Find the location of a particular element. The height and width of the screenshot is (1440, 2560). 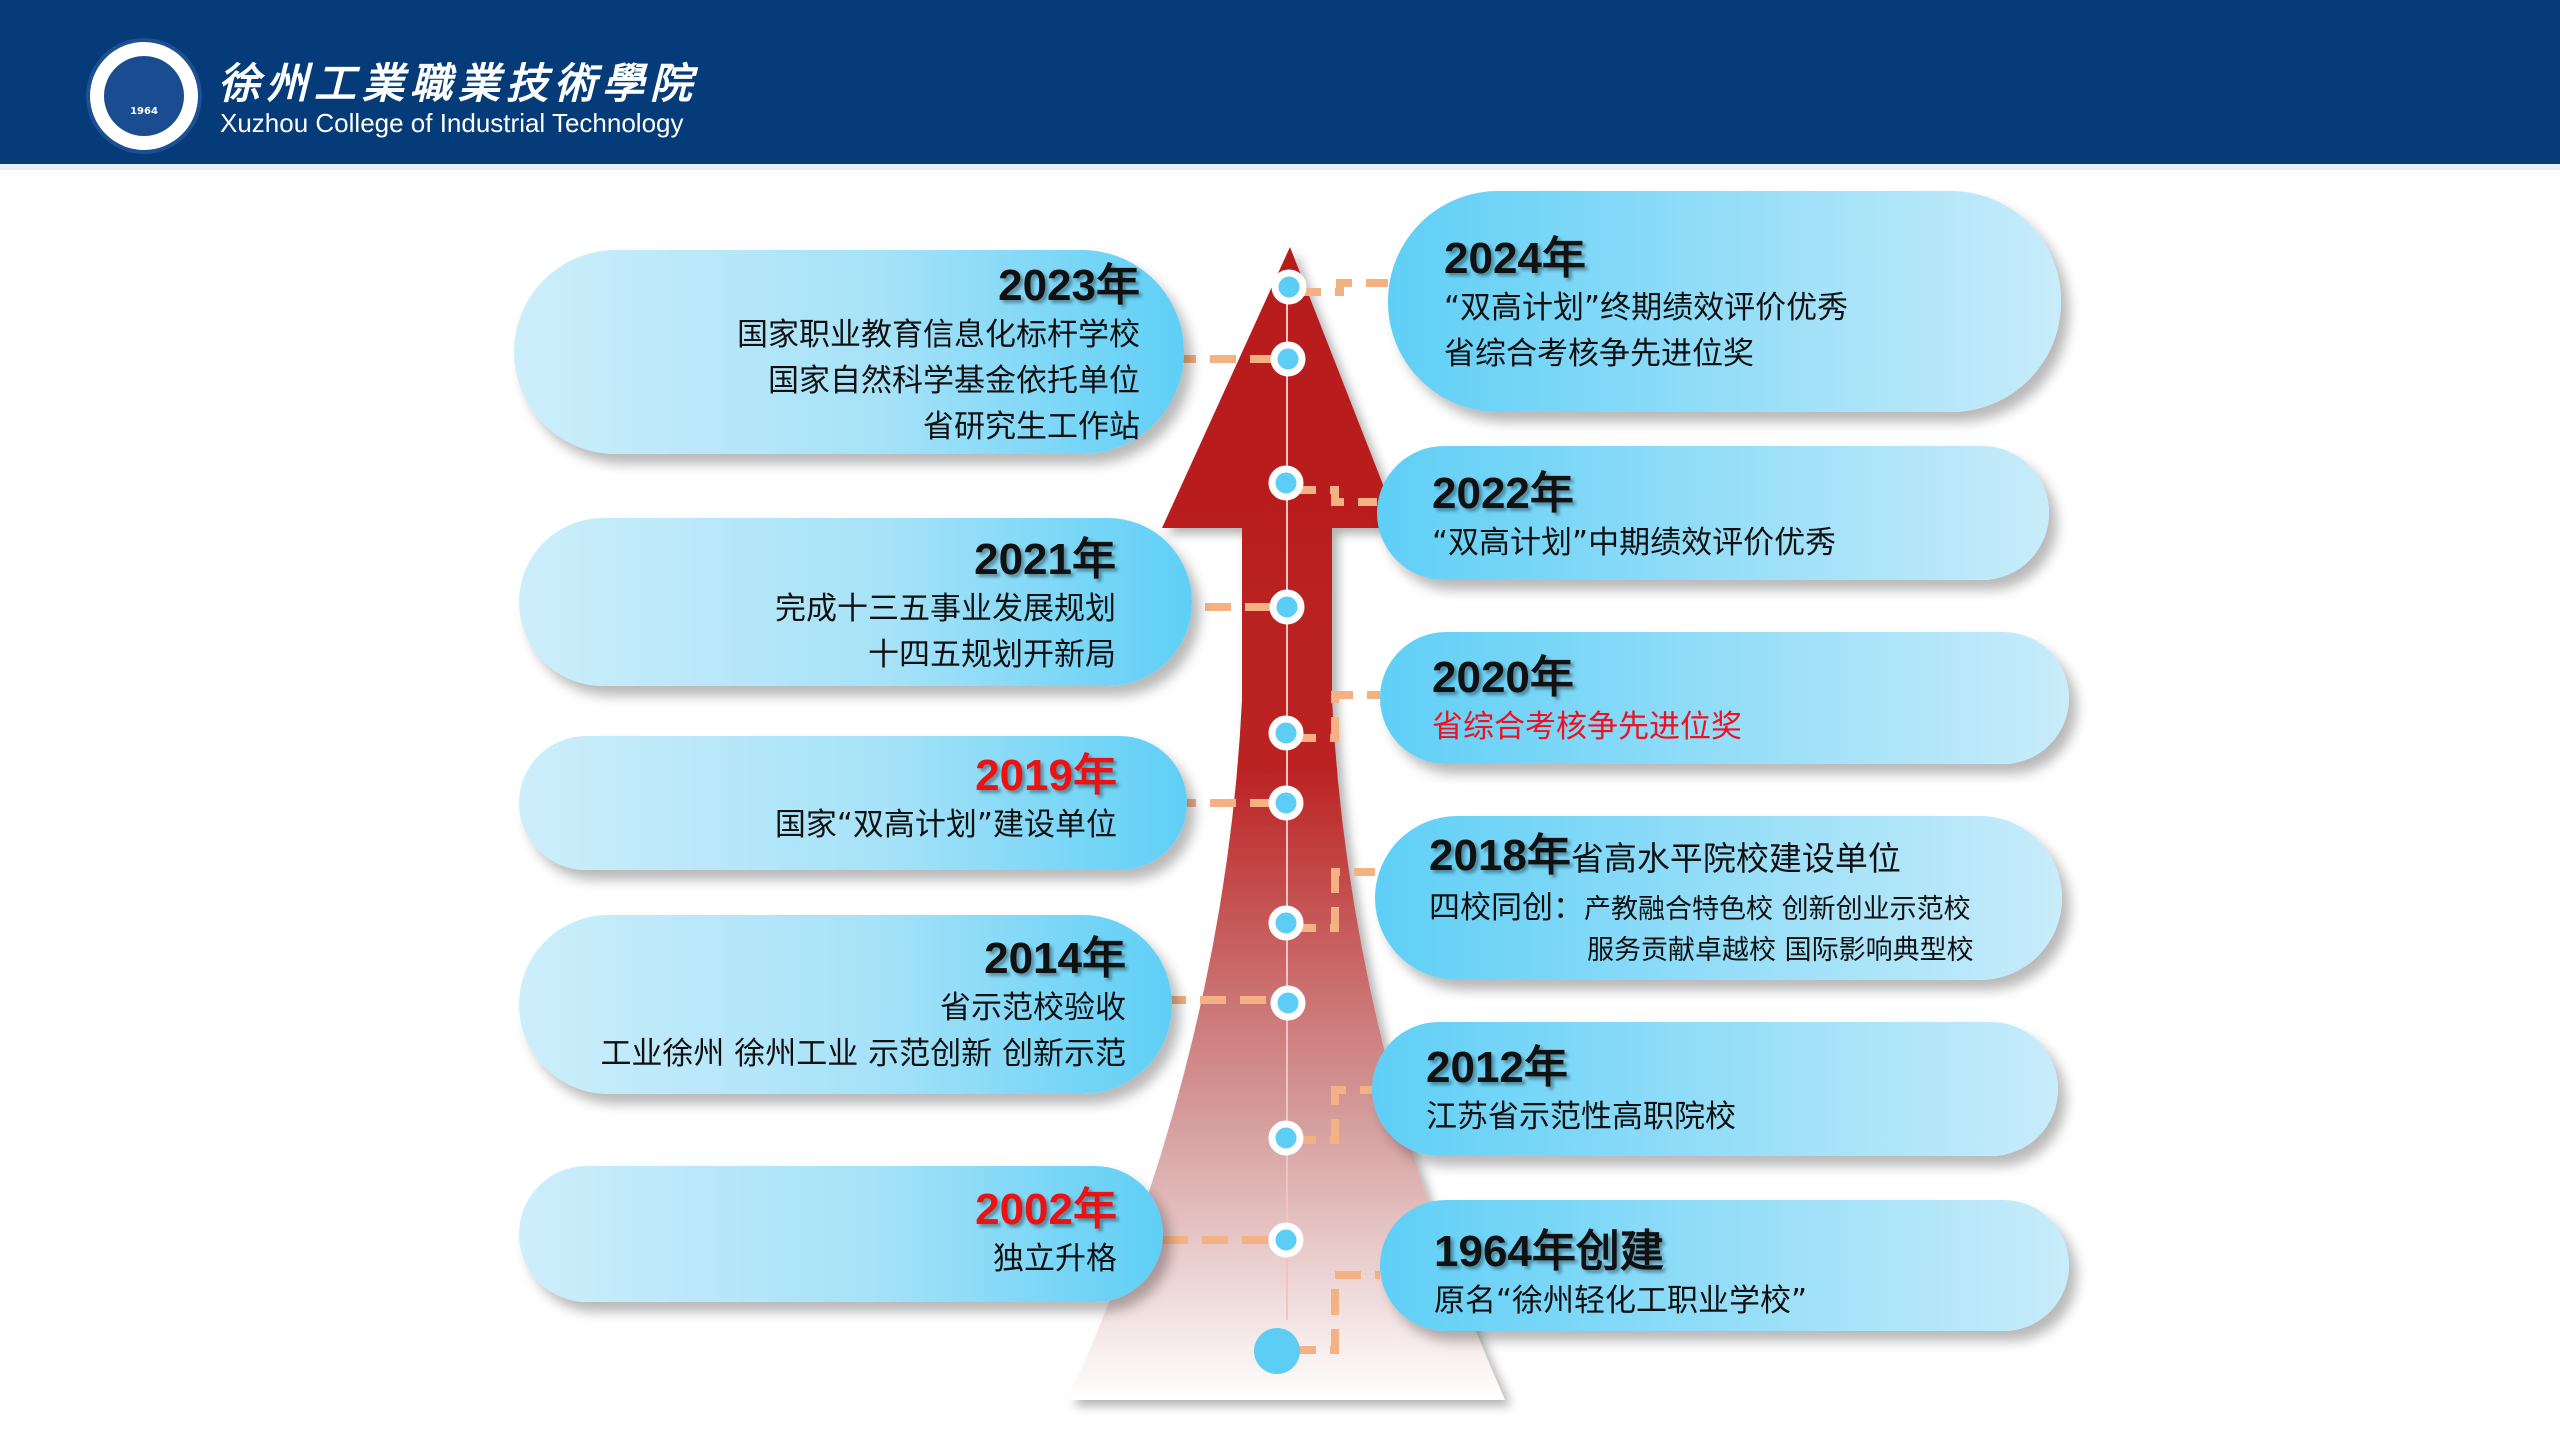

milestone-text: 省研究生工作站 is located at coordinates (1031, 427).